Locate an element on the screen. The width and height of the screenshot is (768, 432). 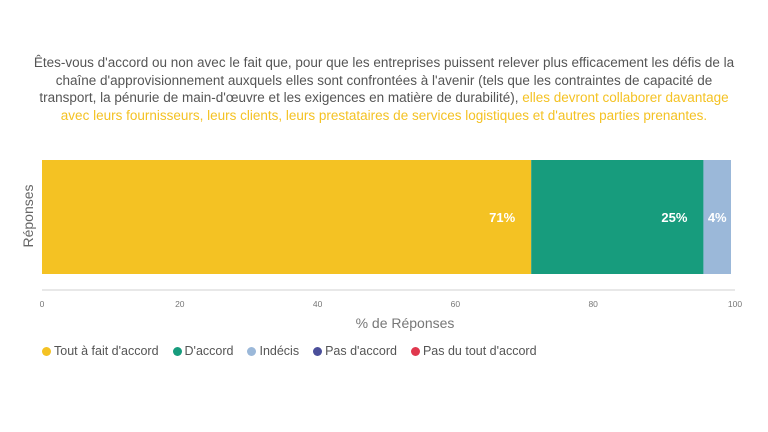
x-axis-label: % de Réponses is located at coordinates (405, 323).